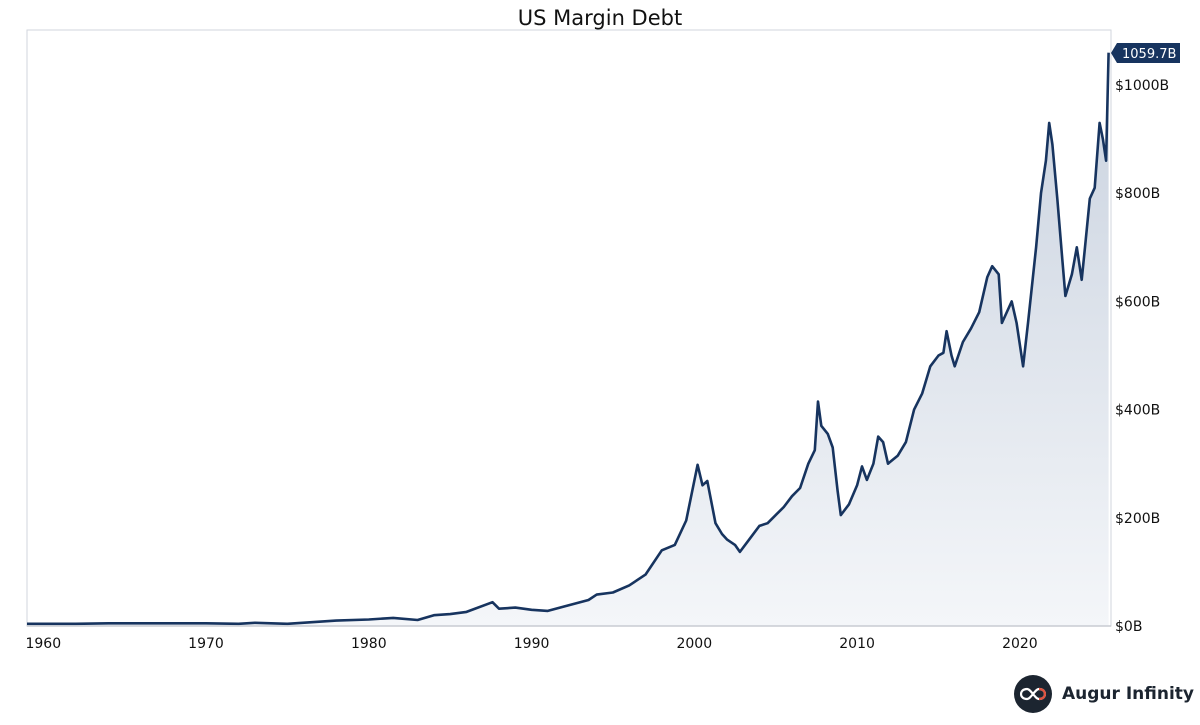  I want to click on y-tick-label: $400B, so click(1137, 411).